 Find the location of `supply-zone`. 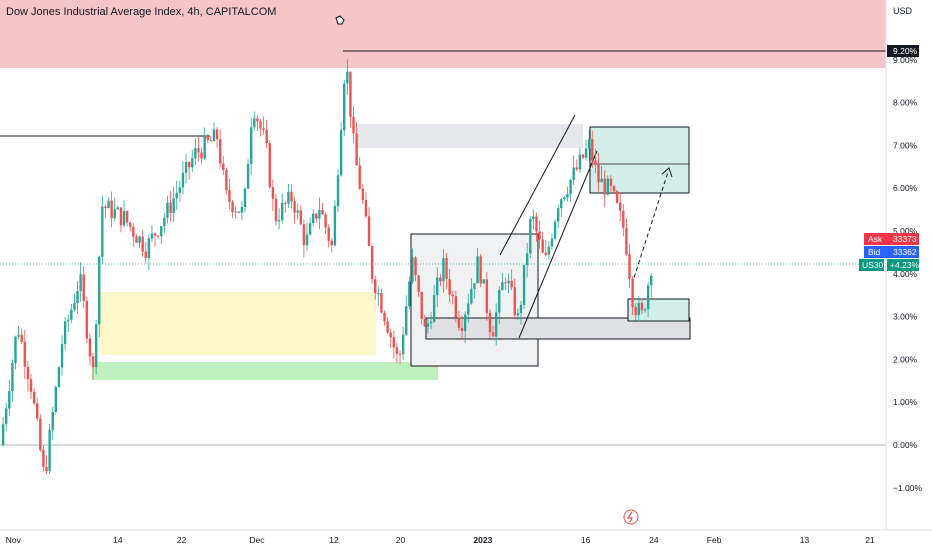

supply-zone is located at coordinates (238, 323).